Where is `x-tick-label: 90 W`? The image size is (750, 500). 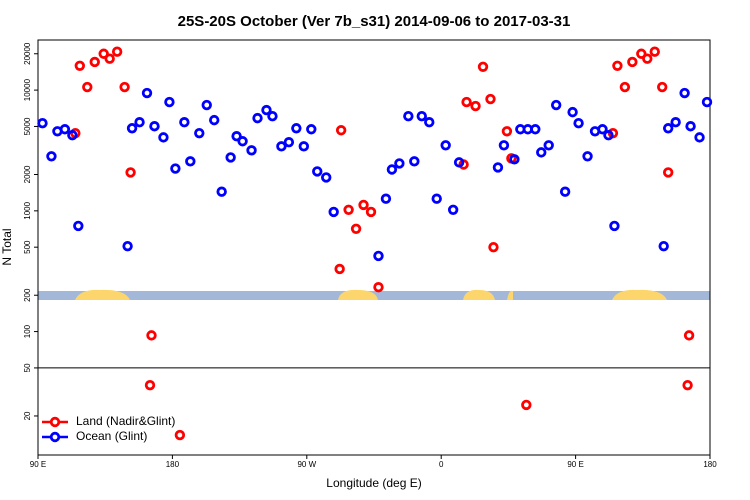 x-tick-label: 90 W is located at coordinates (306, 464).